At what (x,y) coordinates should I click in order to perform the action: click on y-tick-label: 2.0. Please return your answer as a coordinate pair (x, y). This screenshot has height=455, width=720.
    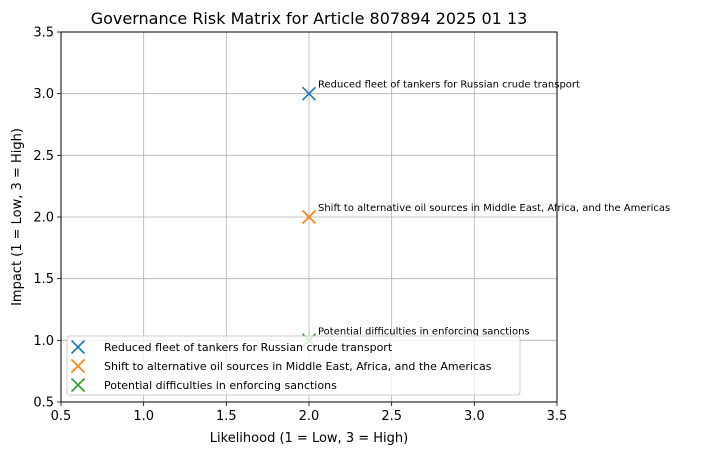
    Looking at the image, I should click on (43, 218).